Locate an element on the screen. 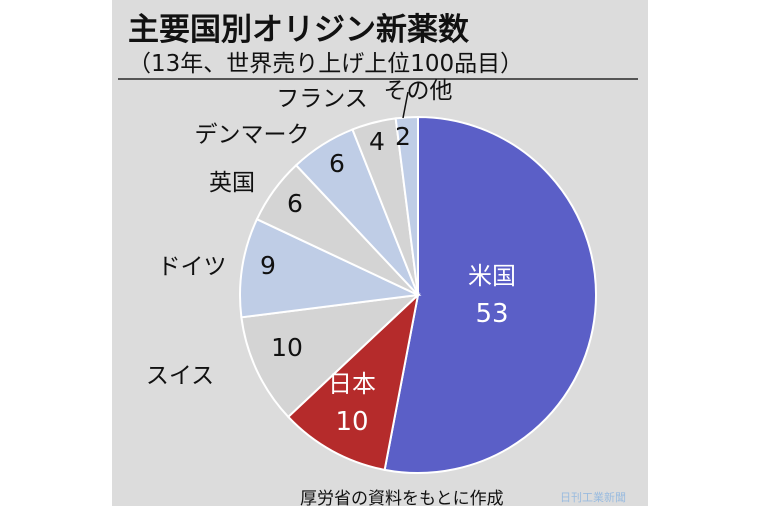 The width and height of the screenshot is (760, 509). slice-label: ドイツ is located at coordinates (192, 267).